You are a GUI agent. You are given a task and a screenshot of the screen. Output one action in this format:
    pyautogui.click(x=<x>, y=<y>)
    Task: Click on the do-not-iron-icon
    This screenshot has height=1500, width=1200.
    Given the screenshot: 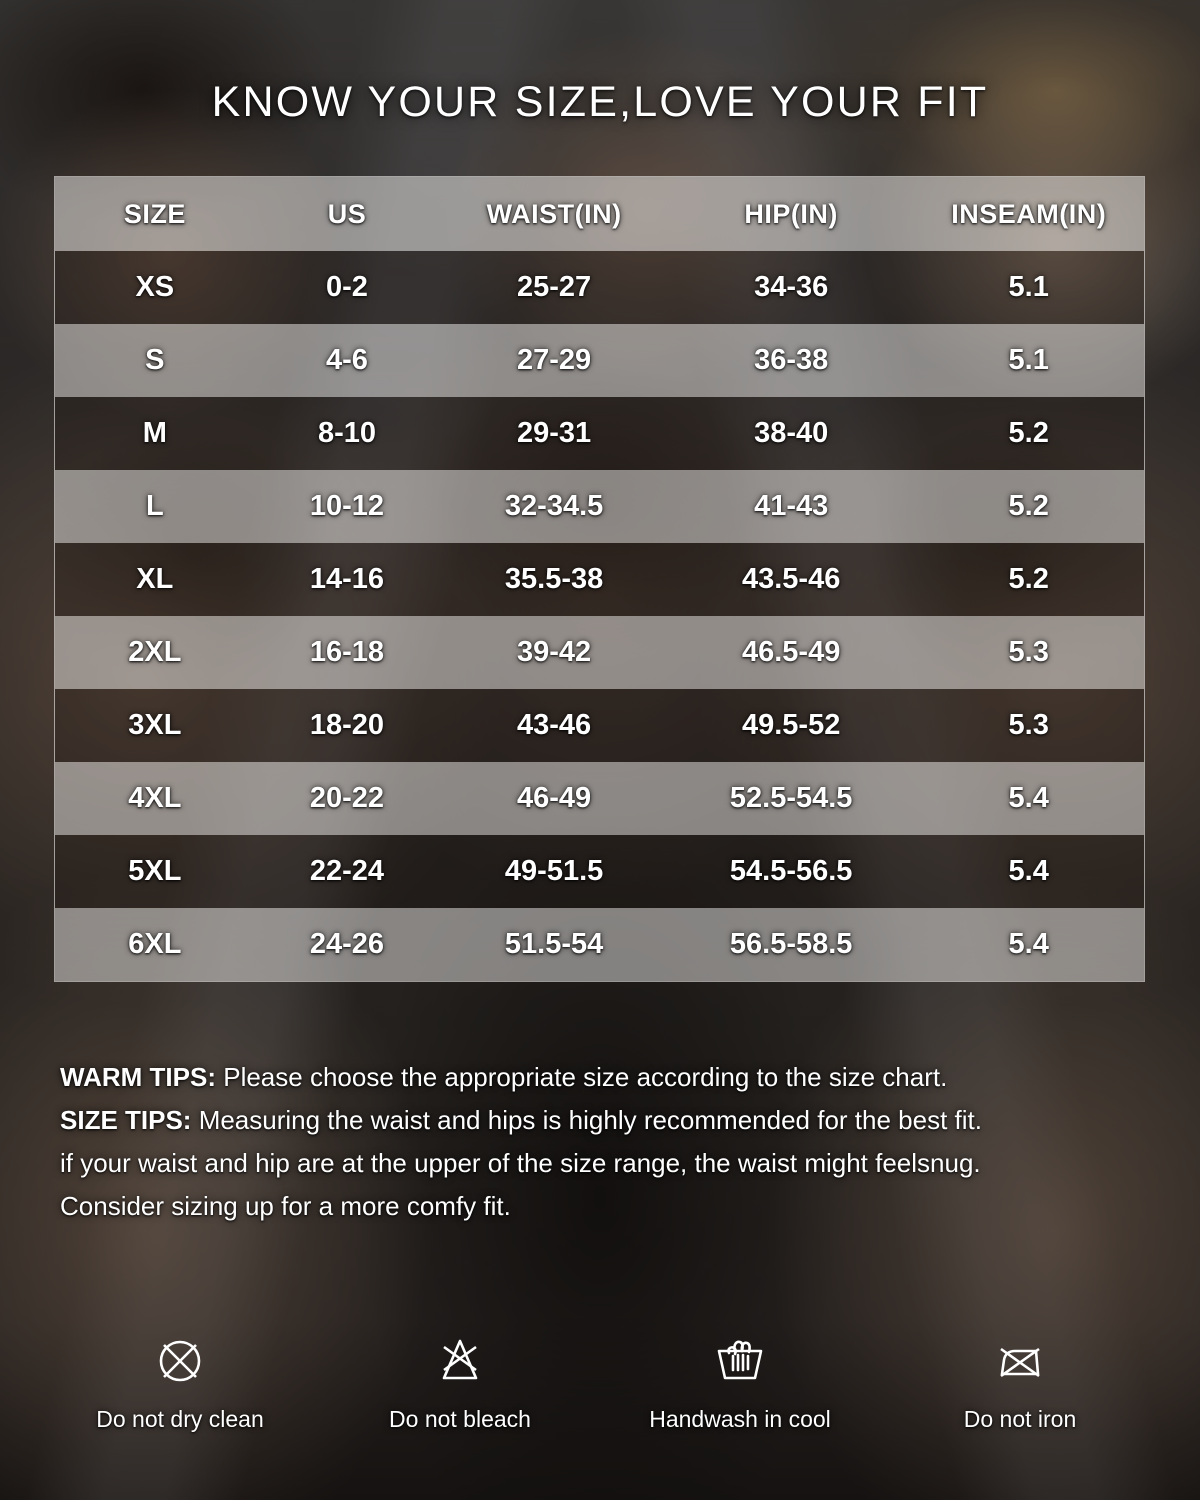 What is the action you would take?
    pyautogui.click(x=1020, y=1361)
    